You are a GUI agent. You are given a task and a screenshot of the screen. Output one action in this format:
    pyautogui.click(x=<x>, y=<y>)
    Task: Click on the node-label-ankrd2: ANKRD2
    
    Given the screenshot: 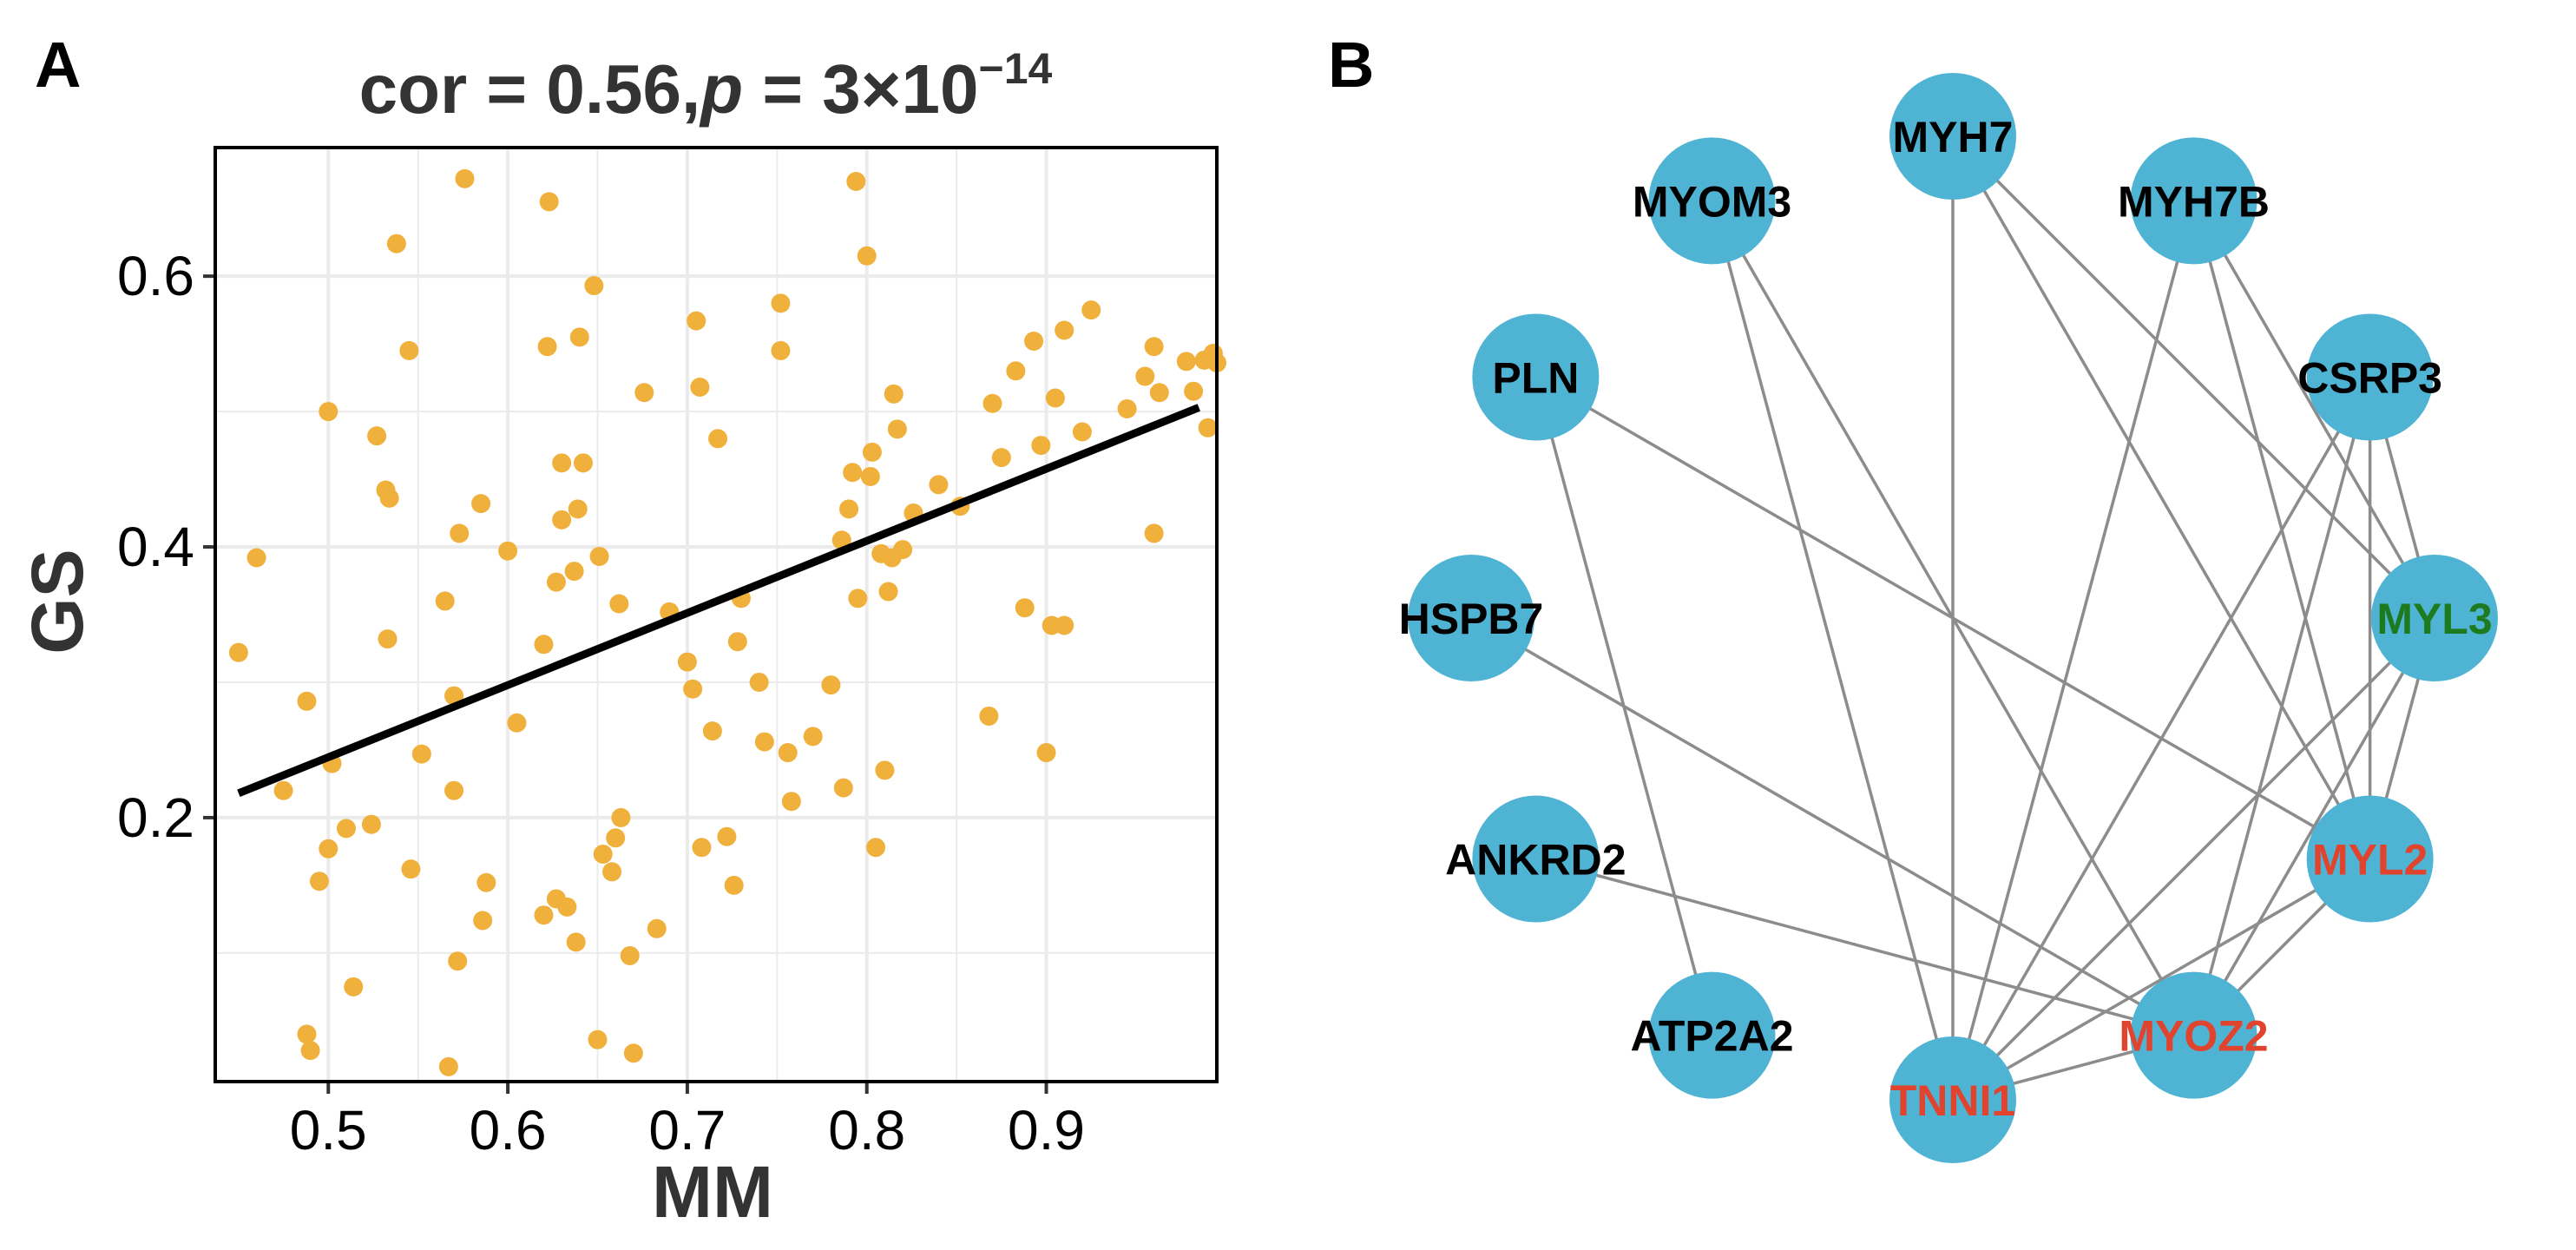 What is the action you would take?
    pyautogui.click(x=1536, y=860)
    